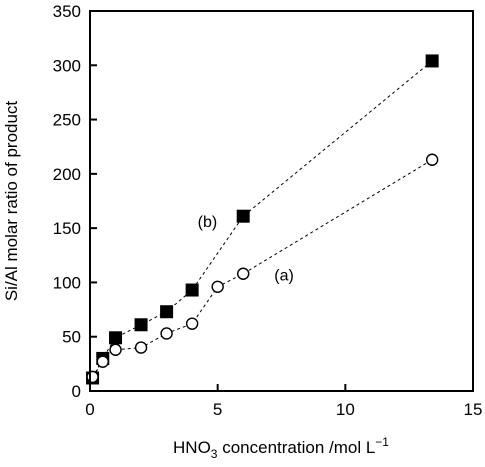 This screenshot has width=485, height=467. Describe the element at coordinates (71, 337) in the screenshot. I see `y-tick-label: 50` at that location.